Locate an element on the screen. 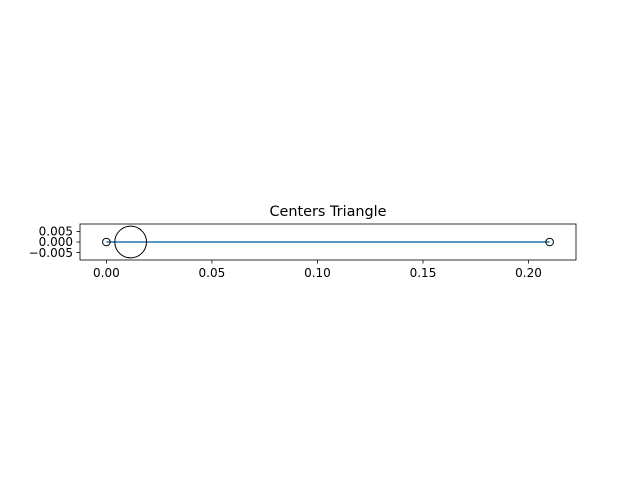 The width and height of the screenshot is (640, 480). chart-title: Centers Triangle is located at coordinates (327, 212).